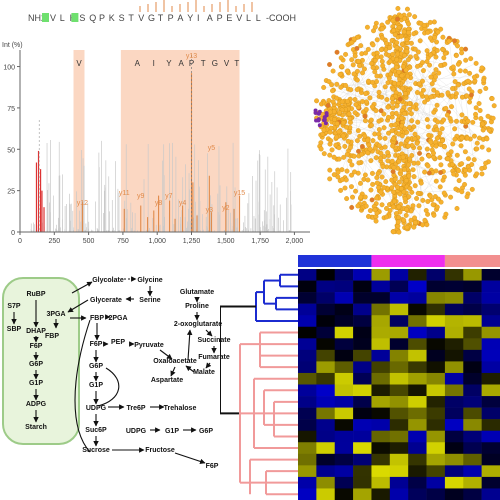 The width and height of the screenshot is (500, 500). Describe the element at coordinates (169, 63) in the screenshot. I see `band-label: Y` at that location.